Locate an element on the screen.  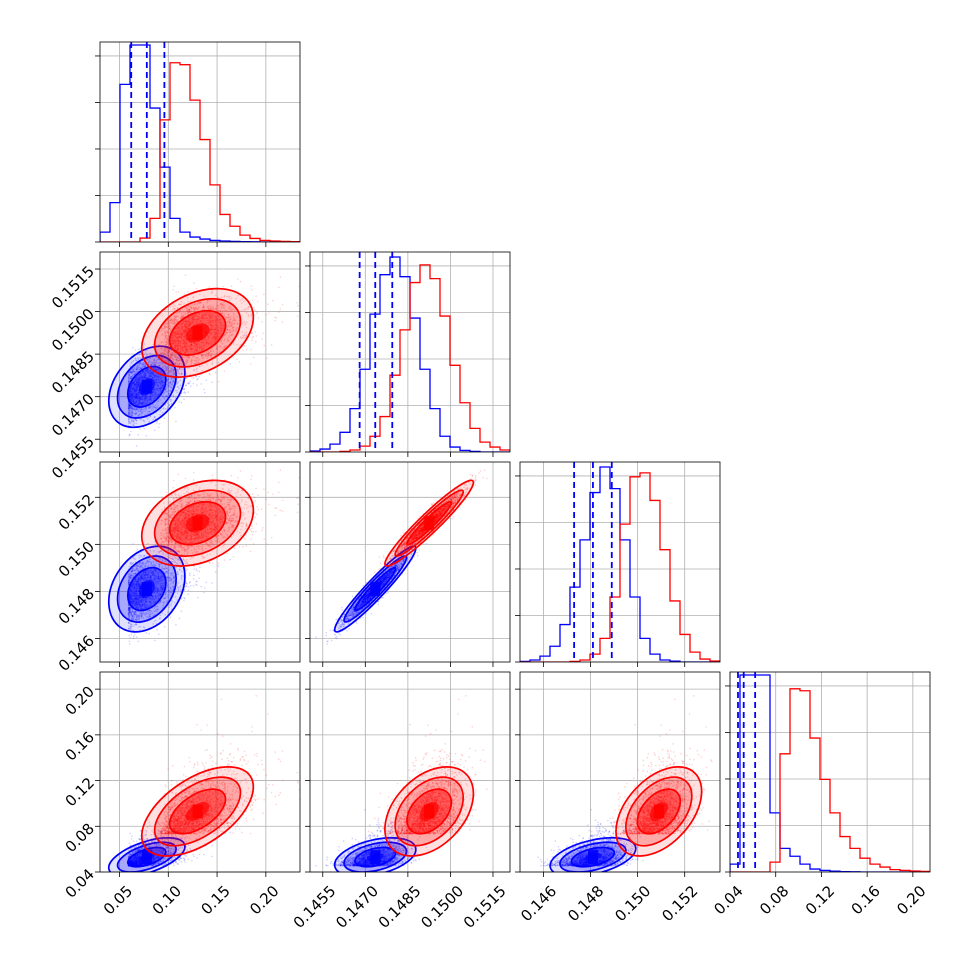
grid-lines is located at coordinates (200, 352).